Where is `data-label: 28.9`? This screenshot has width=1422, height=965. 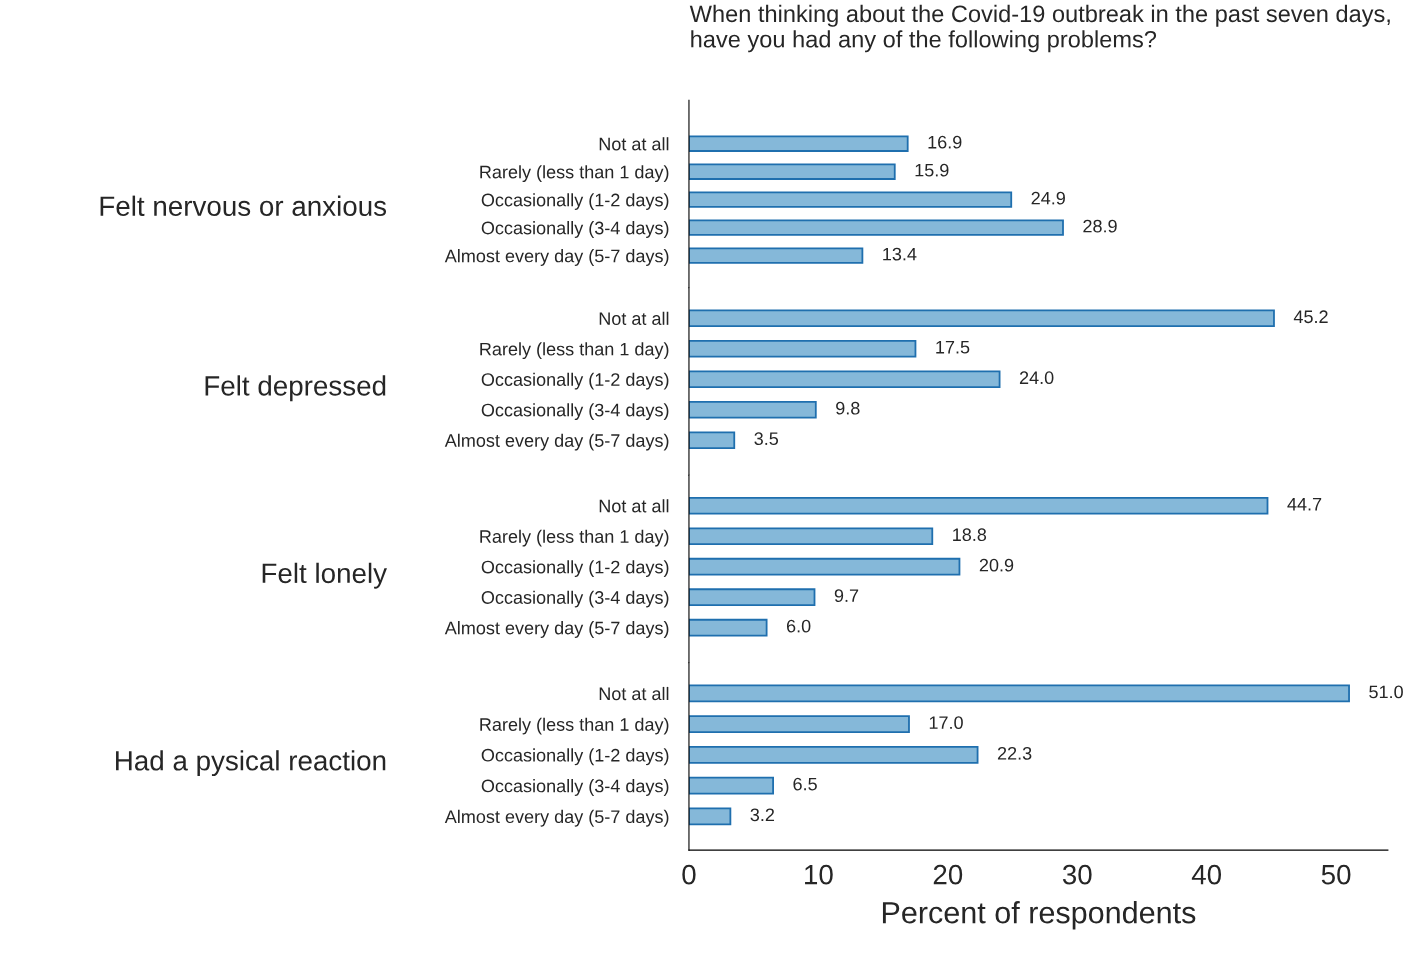
data-label: 28.9 is located at coordinates (1100, 226).